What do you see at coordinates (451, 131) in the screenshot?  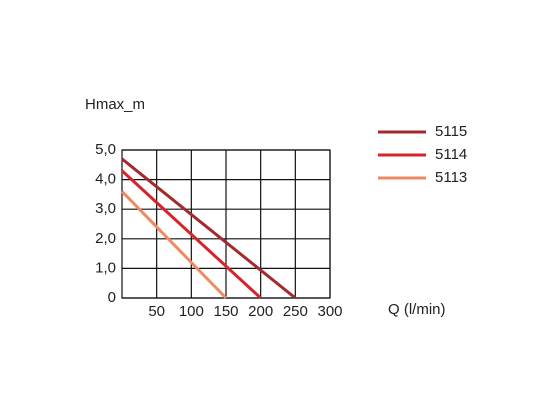 I see `legend-label: 5115` at bounding box center [451, 131].